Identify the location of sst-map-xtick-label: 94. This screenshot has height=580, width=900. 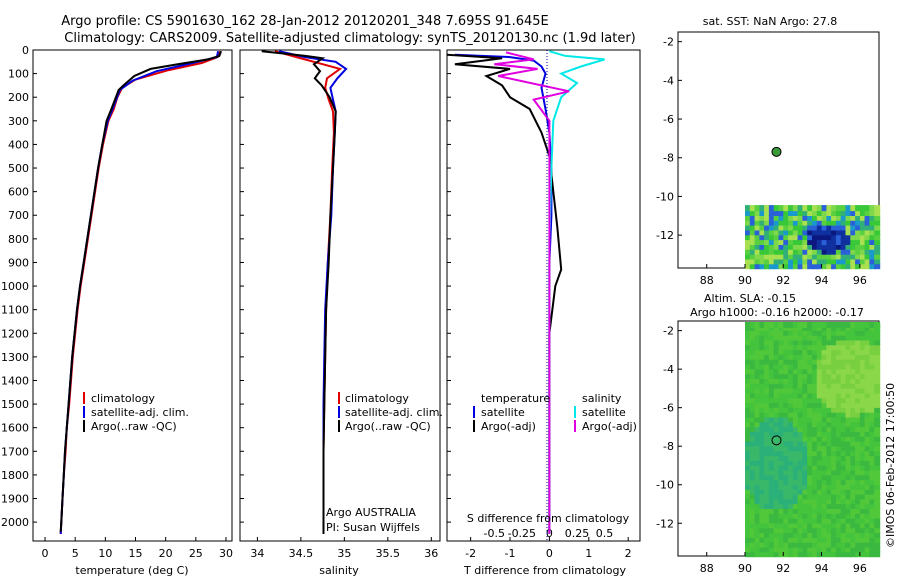
(822, 280).